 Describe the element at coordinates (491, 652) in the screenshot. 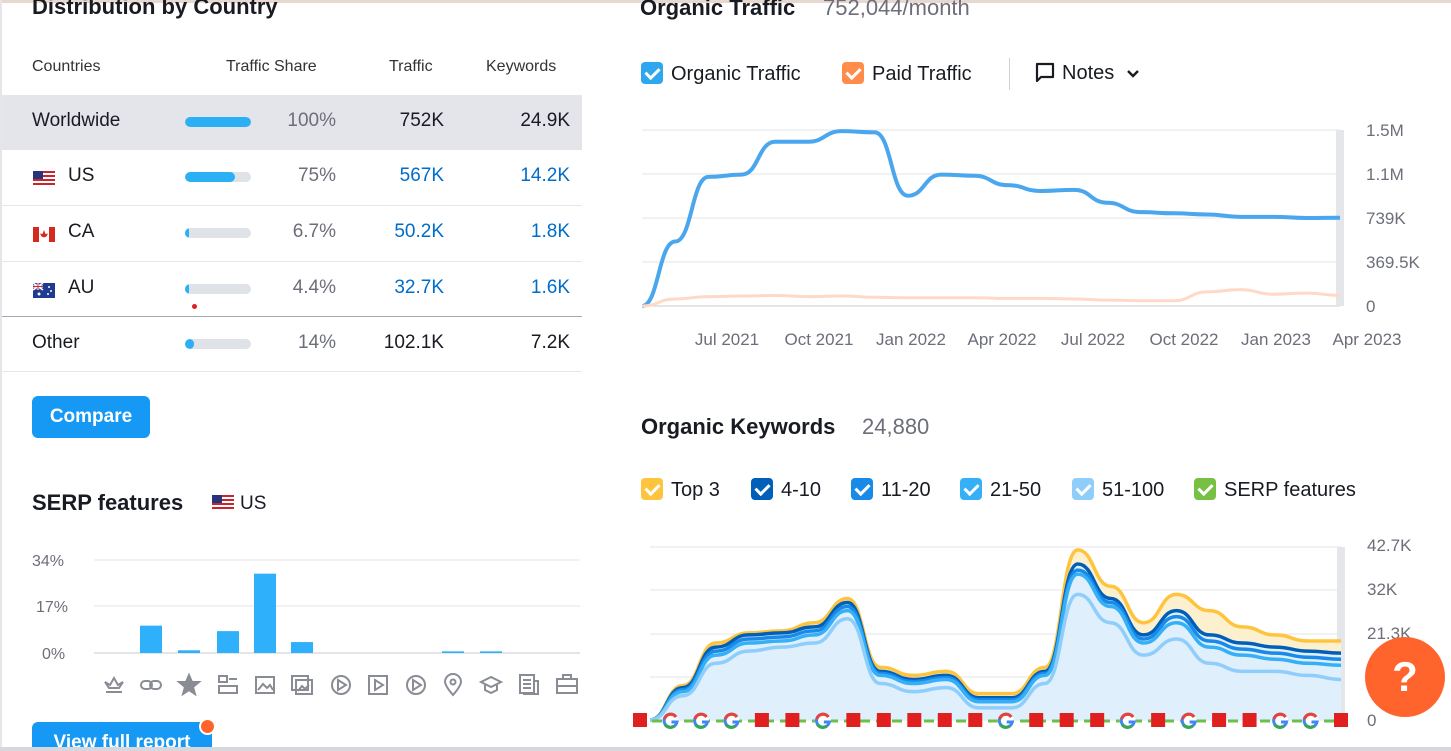

I see `serp-bar-people-also-ask` at that location.